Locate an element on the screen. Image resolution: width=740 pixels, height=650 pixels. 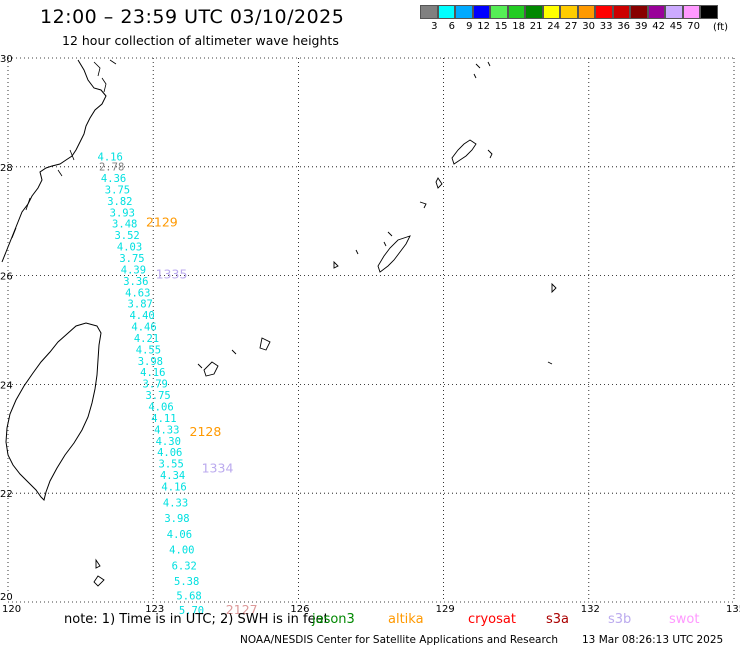
legend-label: 33 is located at coordinates (606, 26).